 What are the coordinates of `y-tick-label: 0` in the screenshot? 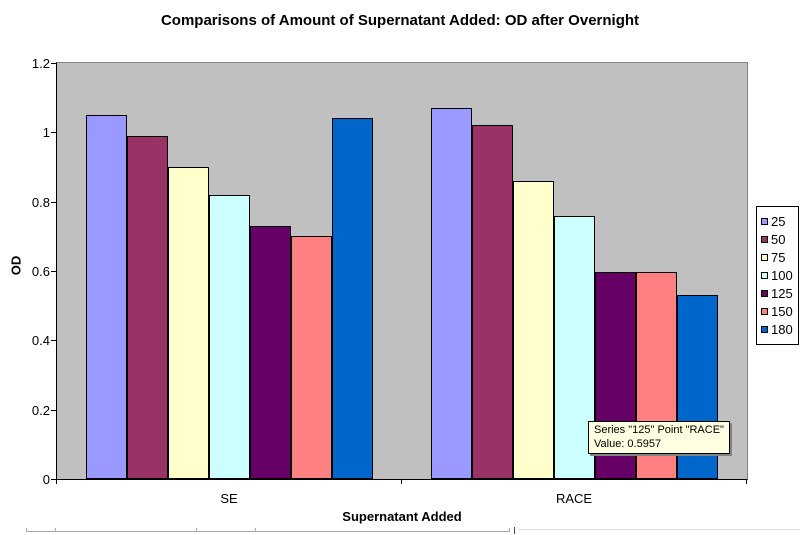 It's located at (46, 479).